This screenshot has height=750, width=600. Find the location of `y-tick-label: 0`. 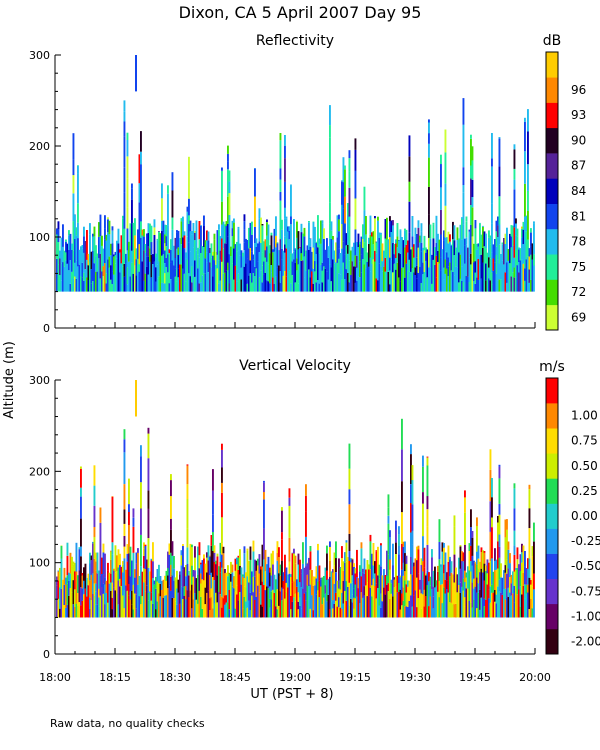

y-tick-label: 0 is located at coordinates (46, 328).